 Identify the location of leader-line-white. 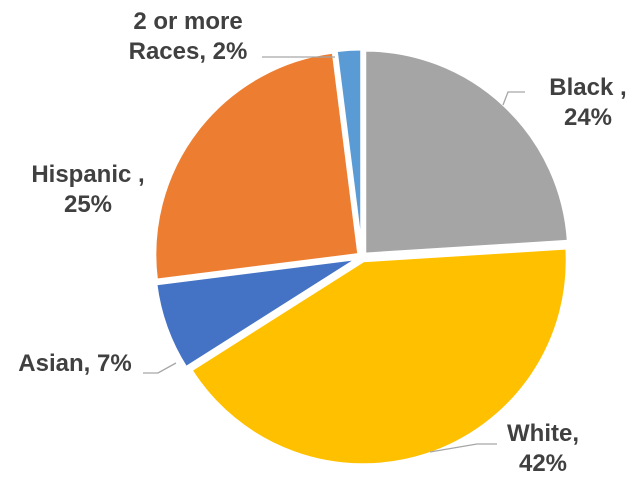
(463, 448).